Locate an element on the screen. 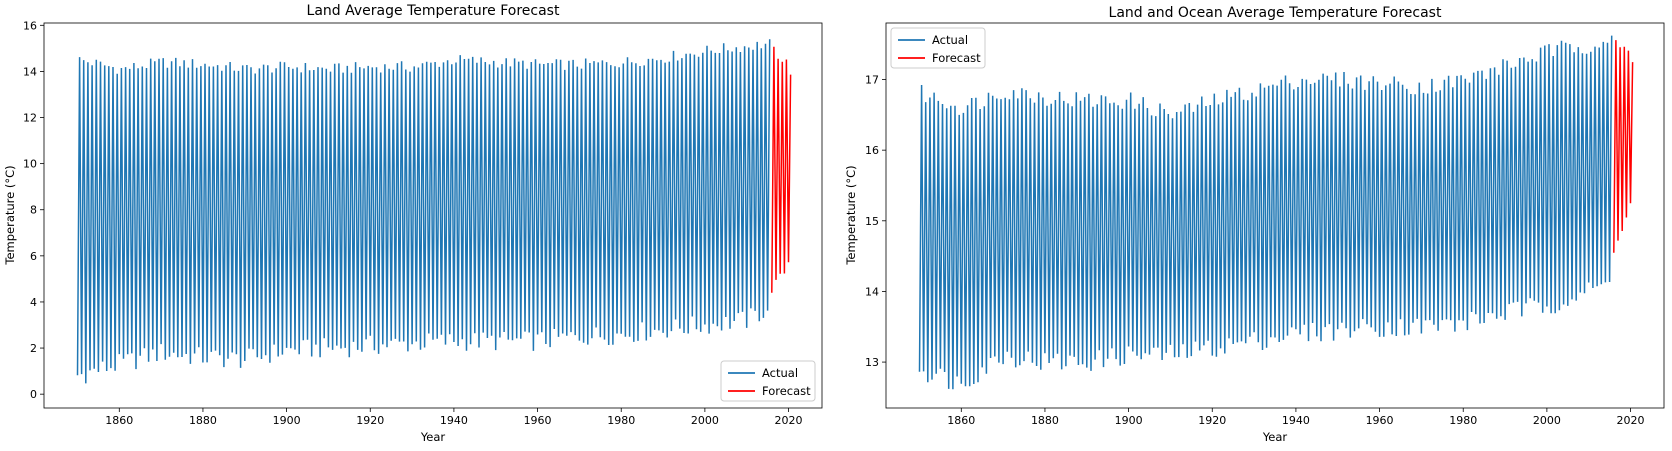 Image resolution: width=1672 pixels, height=451 pixels. y-tick-label: 10 is located at coordinates (30, 164).